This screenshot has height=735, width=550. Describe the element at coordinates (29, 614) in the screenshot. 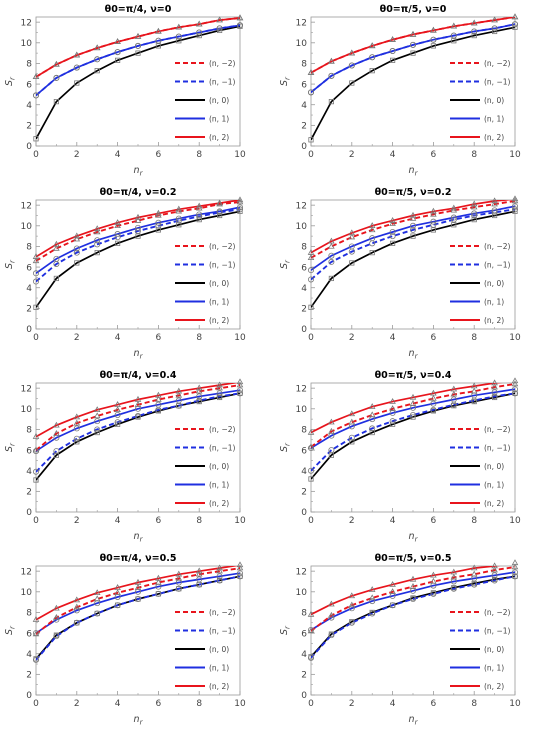

I see `y-tick-label: 8` at that location.